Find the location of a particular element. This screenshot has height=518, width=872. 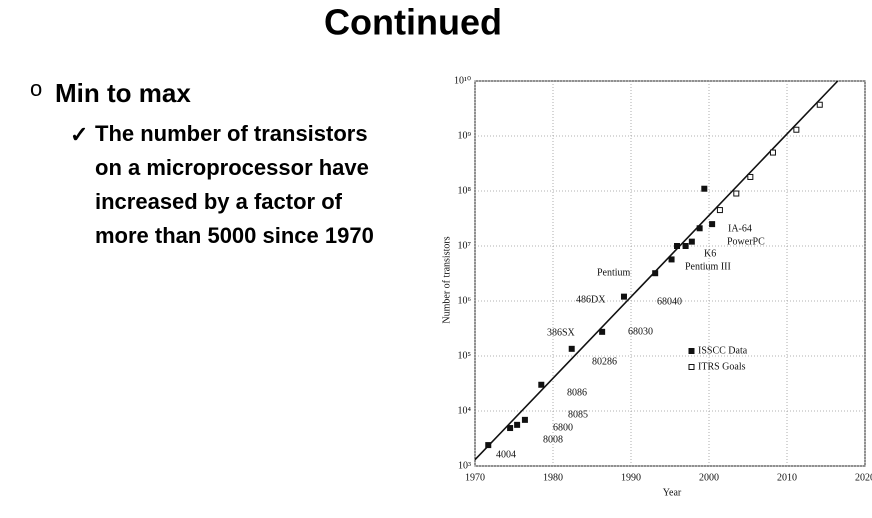

annotation: IA-64 is located at coordinates (740, 228).